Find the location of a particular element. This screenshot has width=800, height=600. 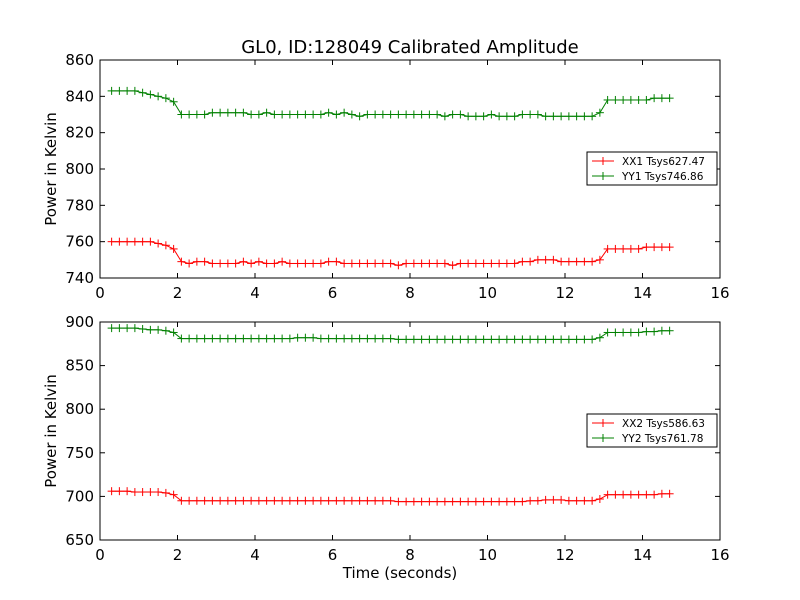

y-tick-label: 900 is located at coordinates (79, 322).